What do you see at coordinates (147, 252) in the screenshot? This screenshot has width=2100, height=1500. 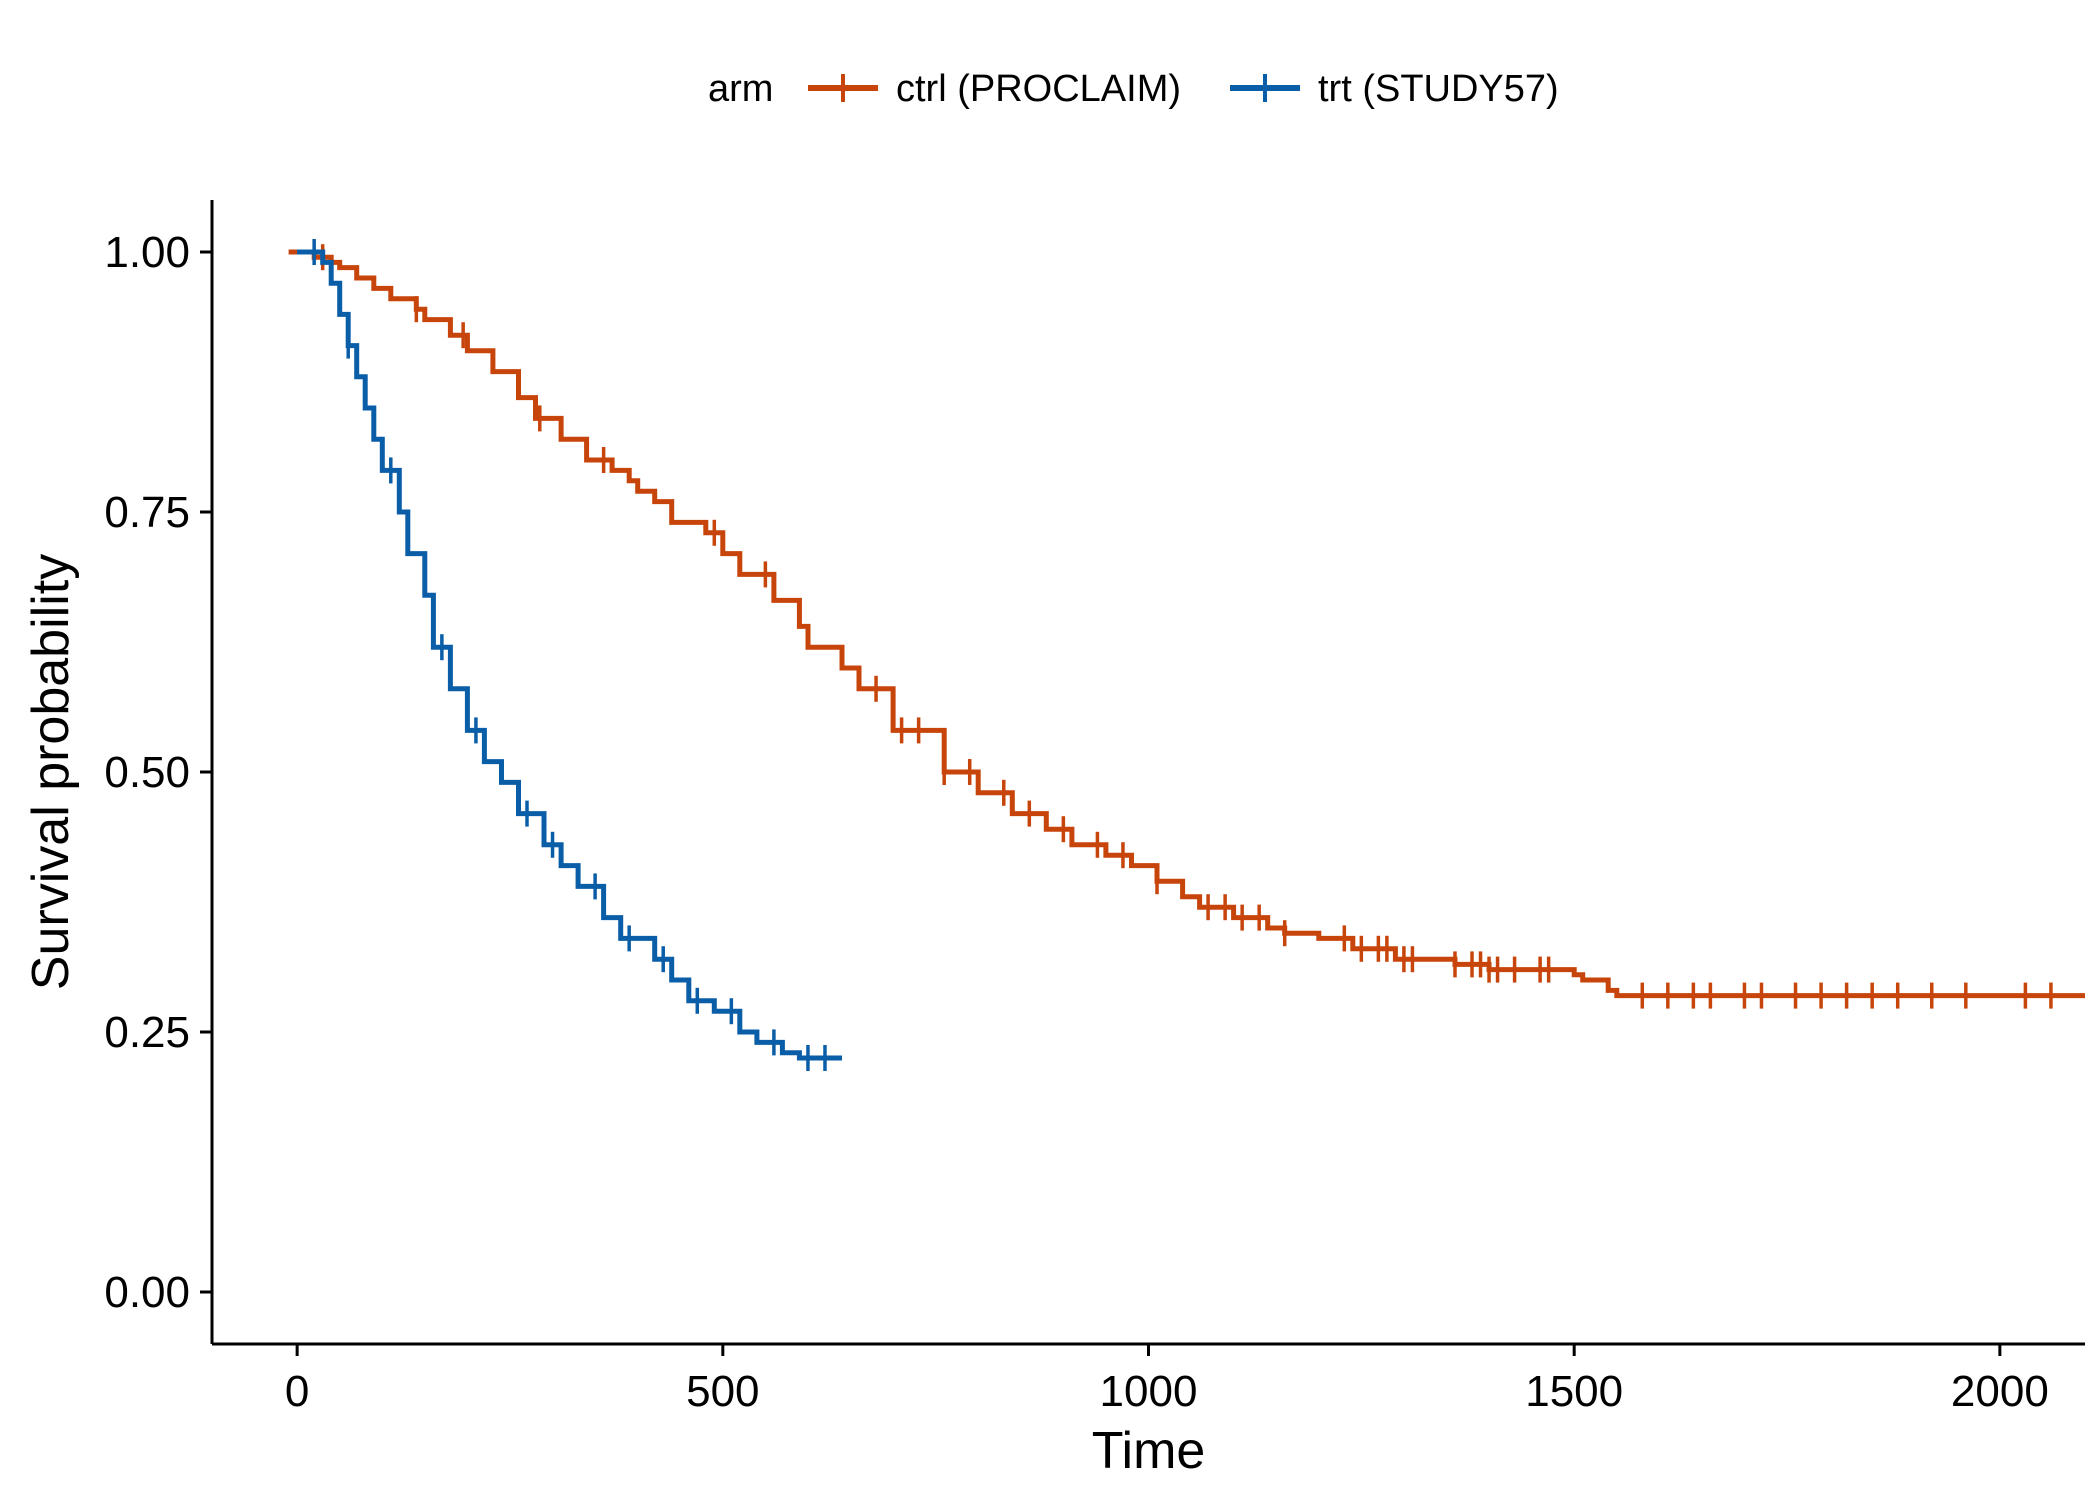 I see `y-tick-label: 1.00` at bounding box center [147, 252].